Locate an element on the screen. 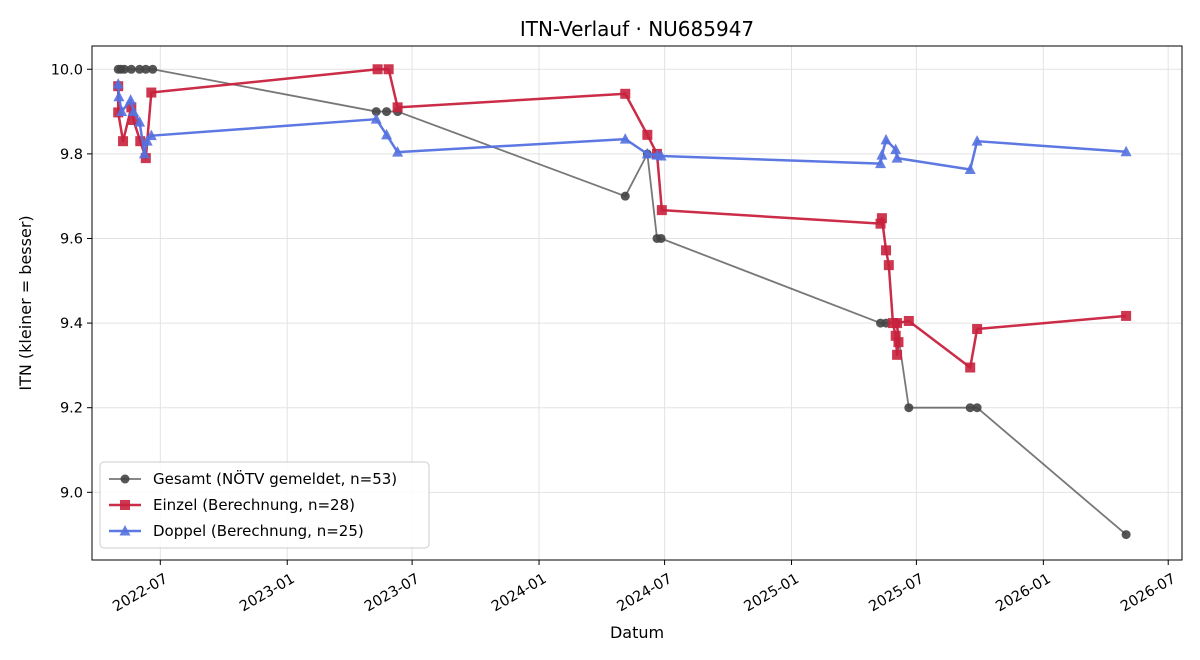 The width and height of the screenshot is (1200, 660). y-axis-label: ITN (kleiner = besser) is located at coordinates (25, 302).